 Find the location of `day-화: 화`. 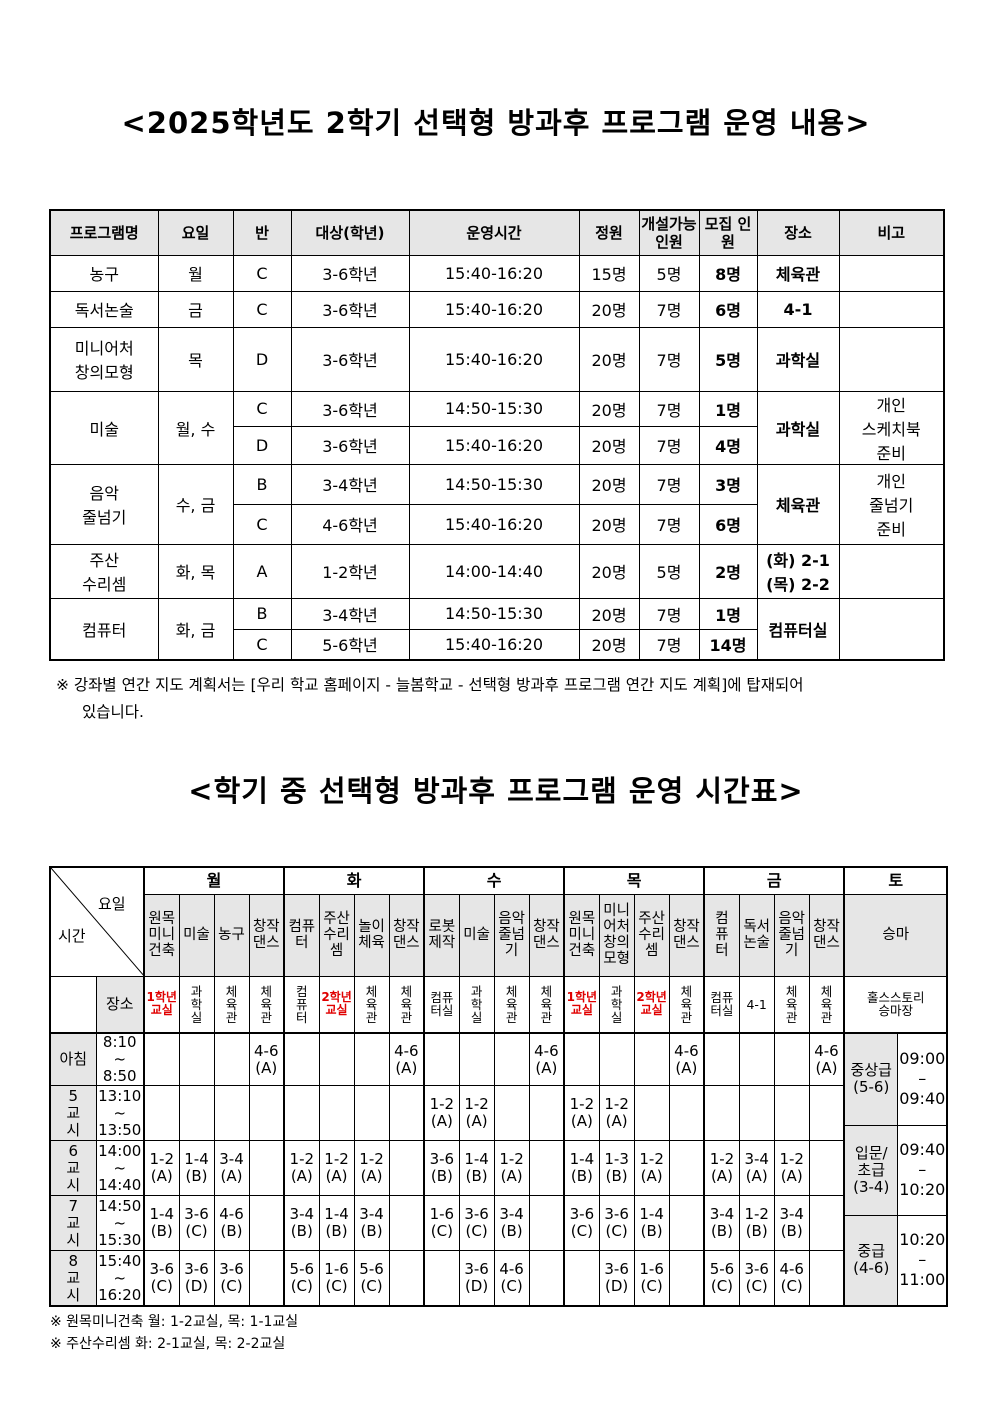

day-화: 화 is located at coordinates (354, 880).